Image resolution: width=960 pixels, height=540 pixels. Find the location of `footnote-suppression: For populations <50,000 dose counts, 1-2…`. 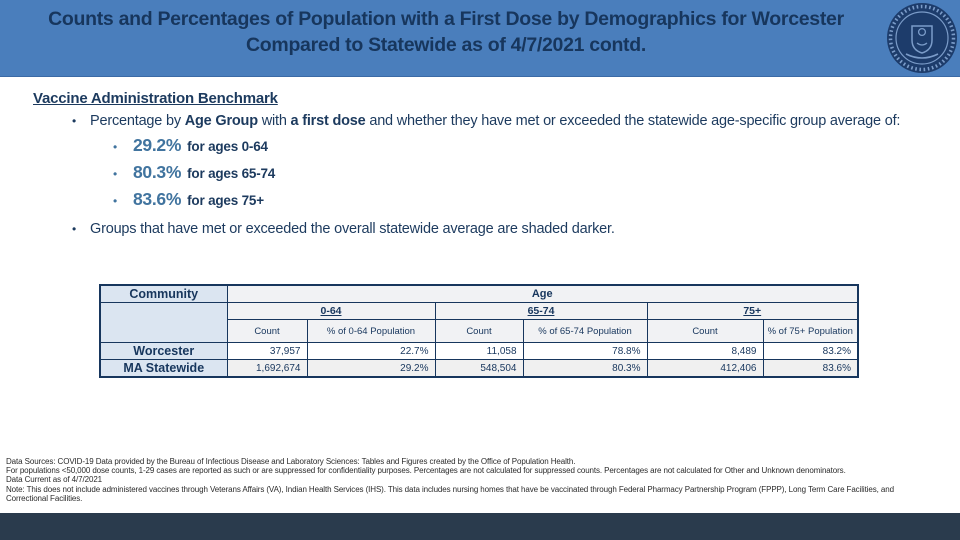

footnote-suppression: For populations <50,000 dose counts, 1-2… is located at coordinates (426, 471).